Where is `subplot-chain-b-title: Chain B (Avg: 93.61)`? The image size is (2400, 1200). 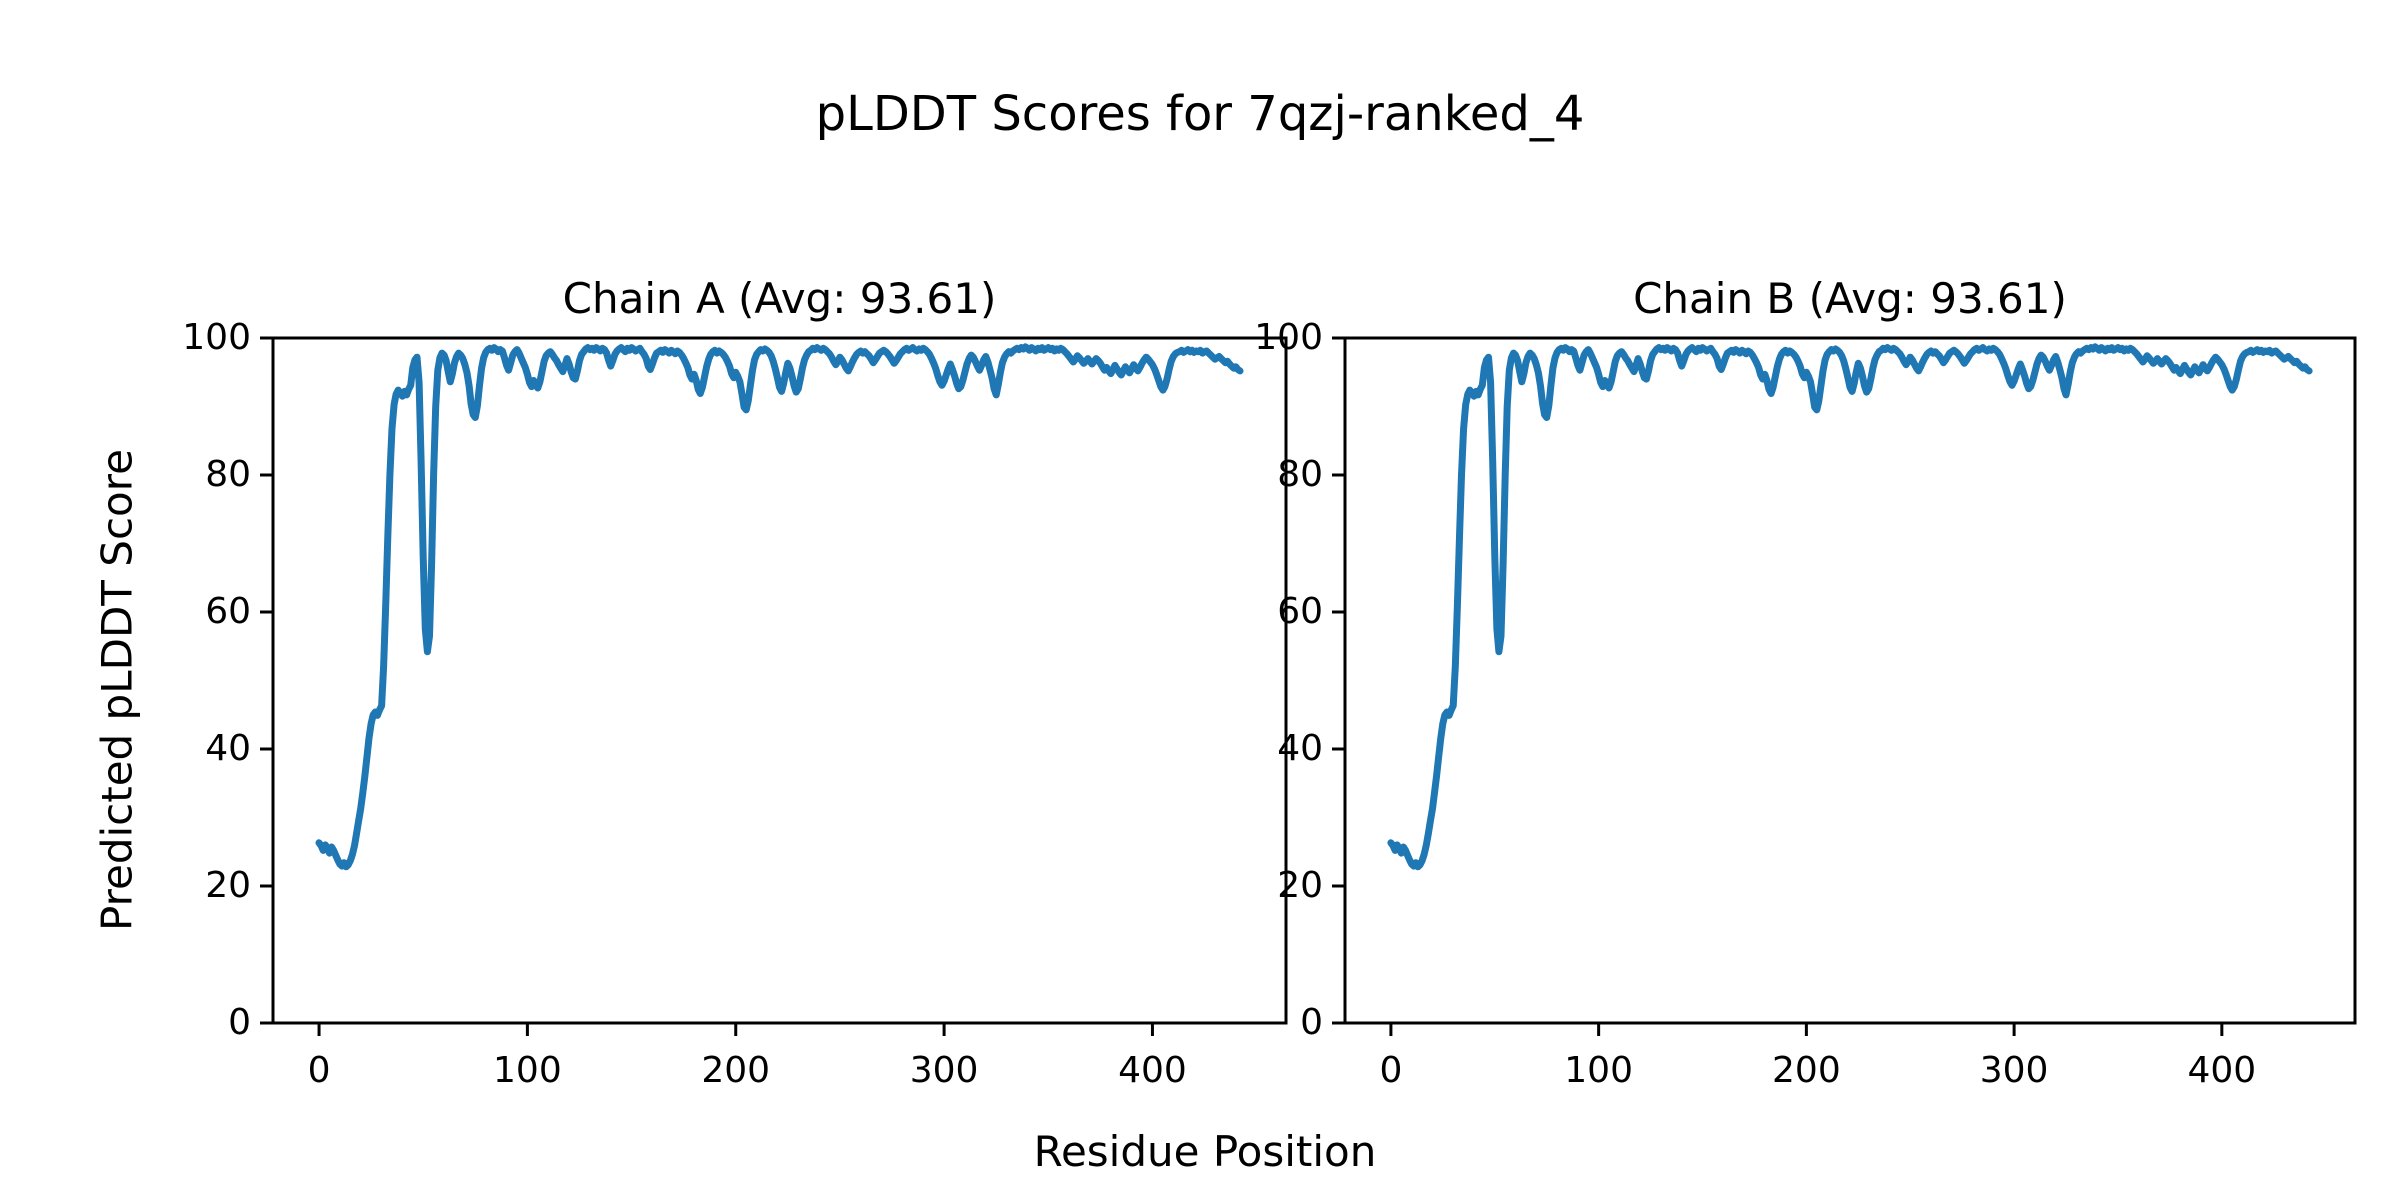
subplot-chain-b-title: Chain B (Avg: 93.61) is located at coordinates (1850, 298).